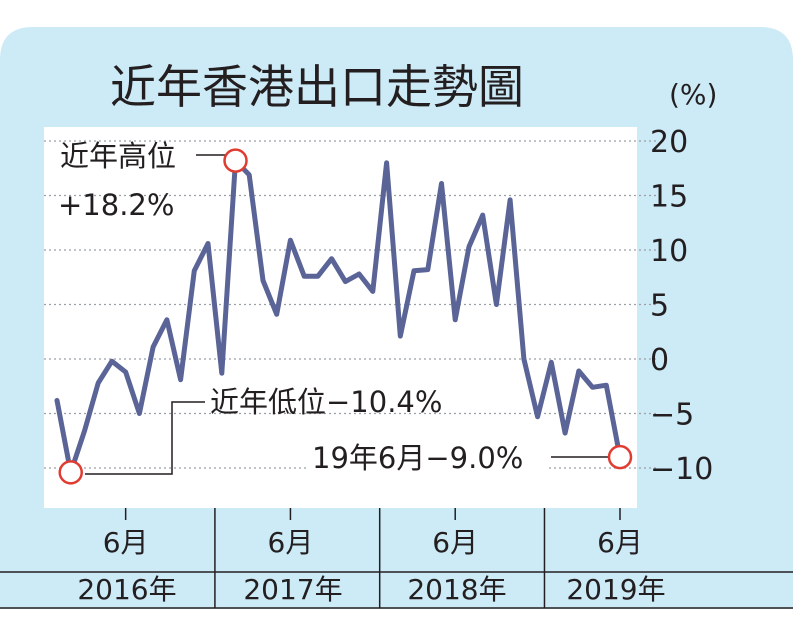 This screenshot has height=641, width=800. Describe the element at coordinates (669, 142) in the screenshot. I see `y-tick-label: 20` at that location.